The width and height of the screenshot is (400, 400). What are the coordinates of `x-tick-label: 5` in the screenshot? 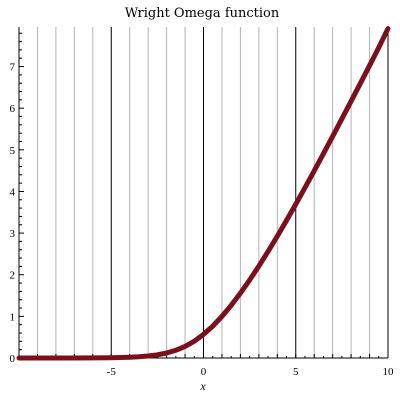 It's located at (296, 372).